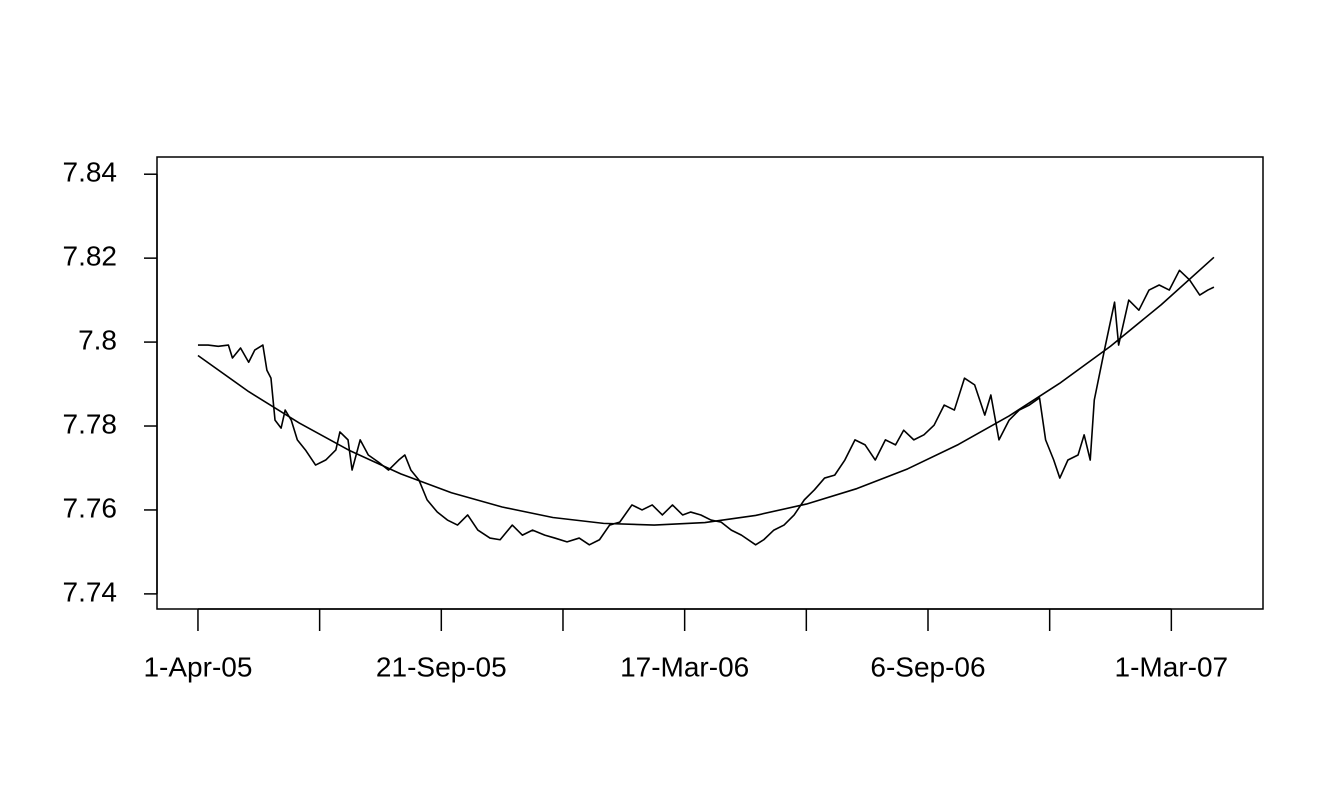  Describe the element at coordinates (197, 666) in the screenshot. I see `x-tick-label: 1-Apr-05` at that location.